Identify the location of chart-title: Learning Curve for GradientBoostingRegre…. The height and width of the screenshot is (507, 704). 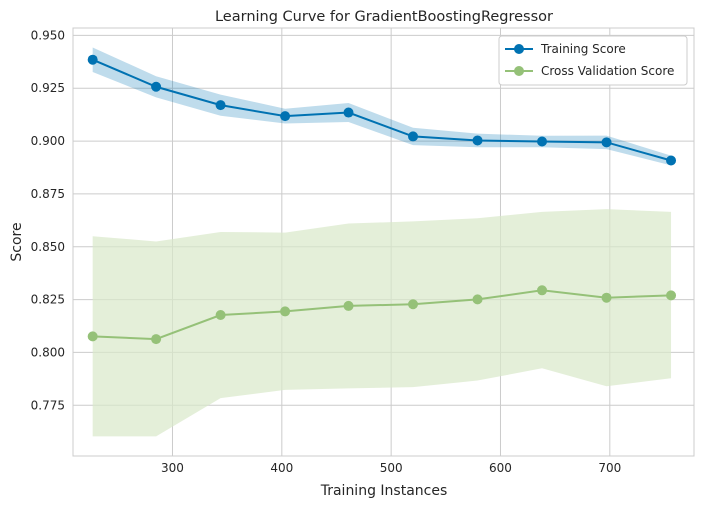
(384, 17).